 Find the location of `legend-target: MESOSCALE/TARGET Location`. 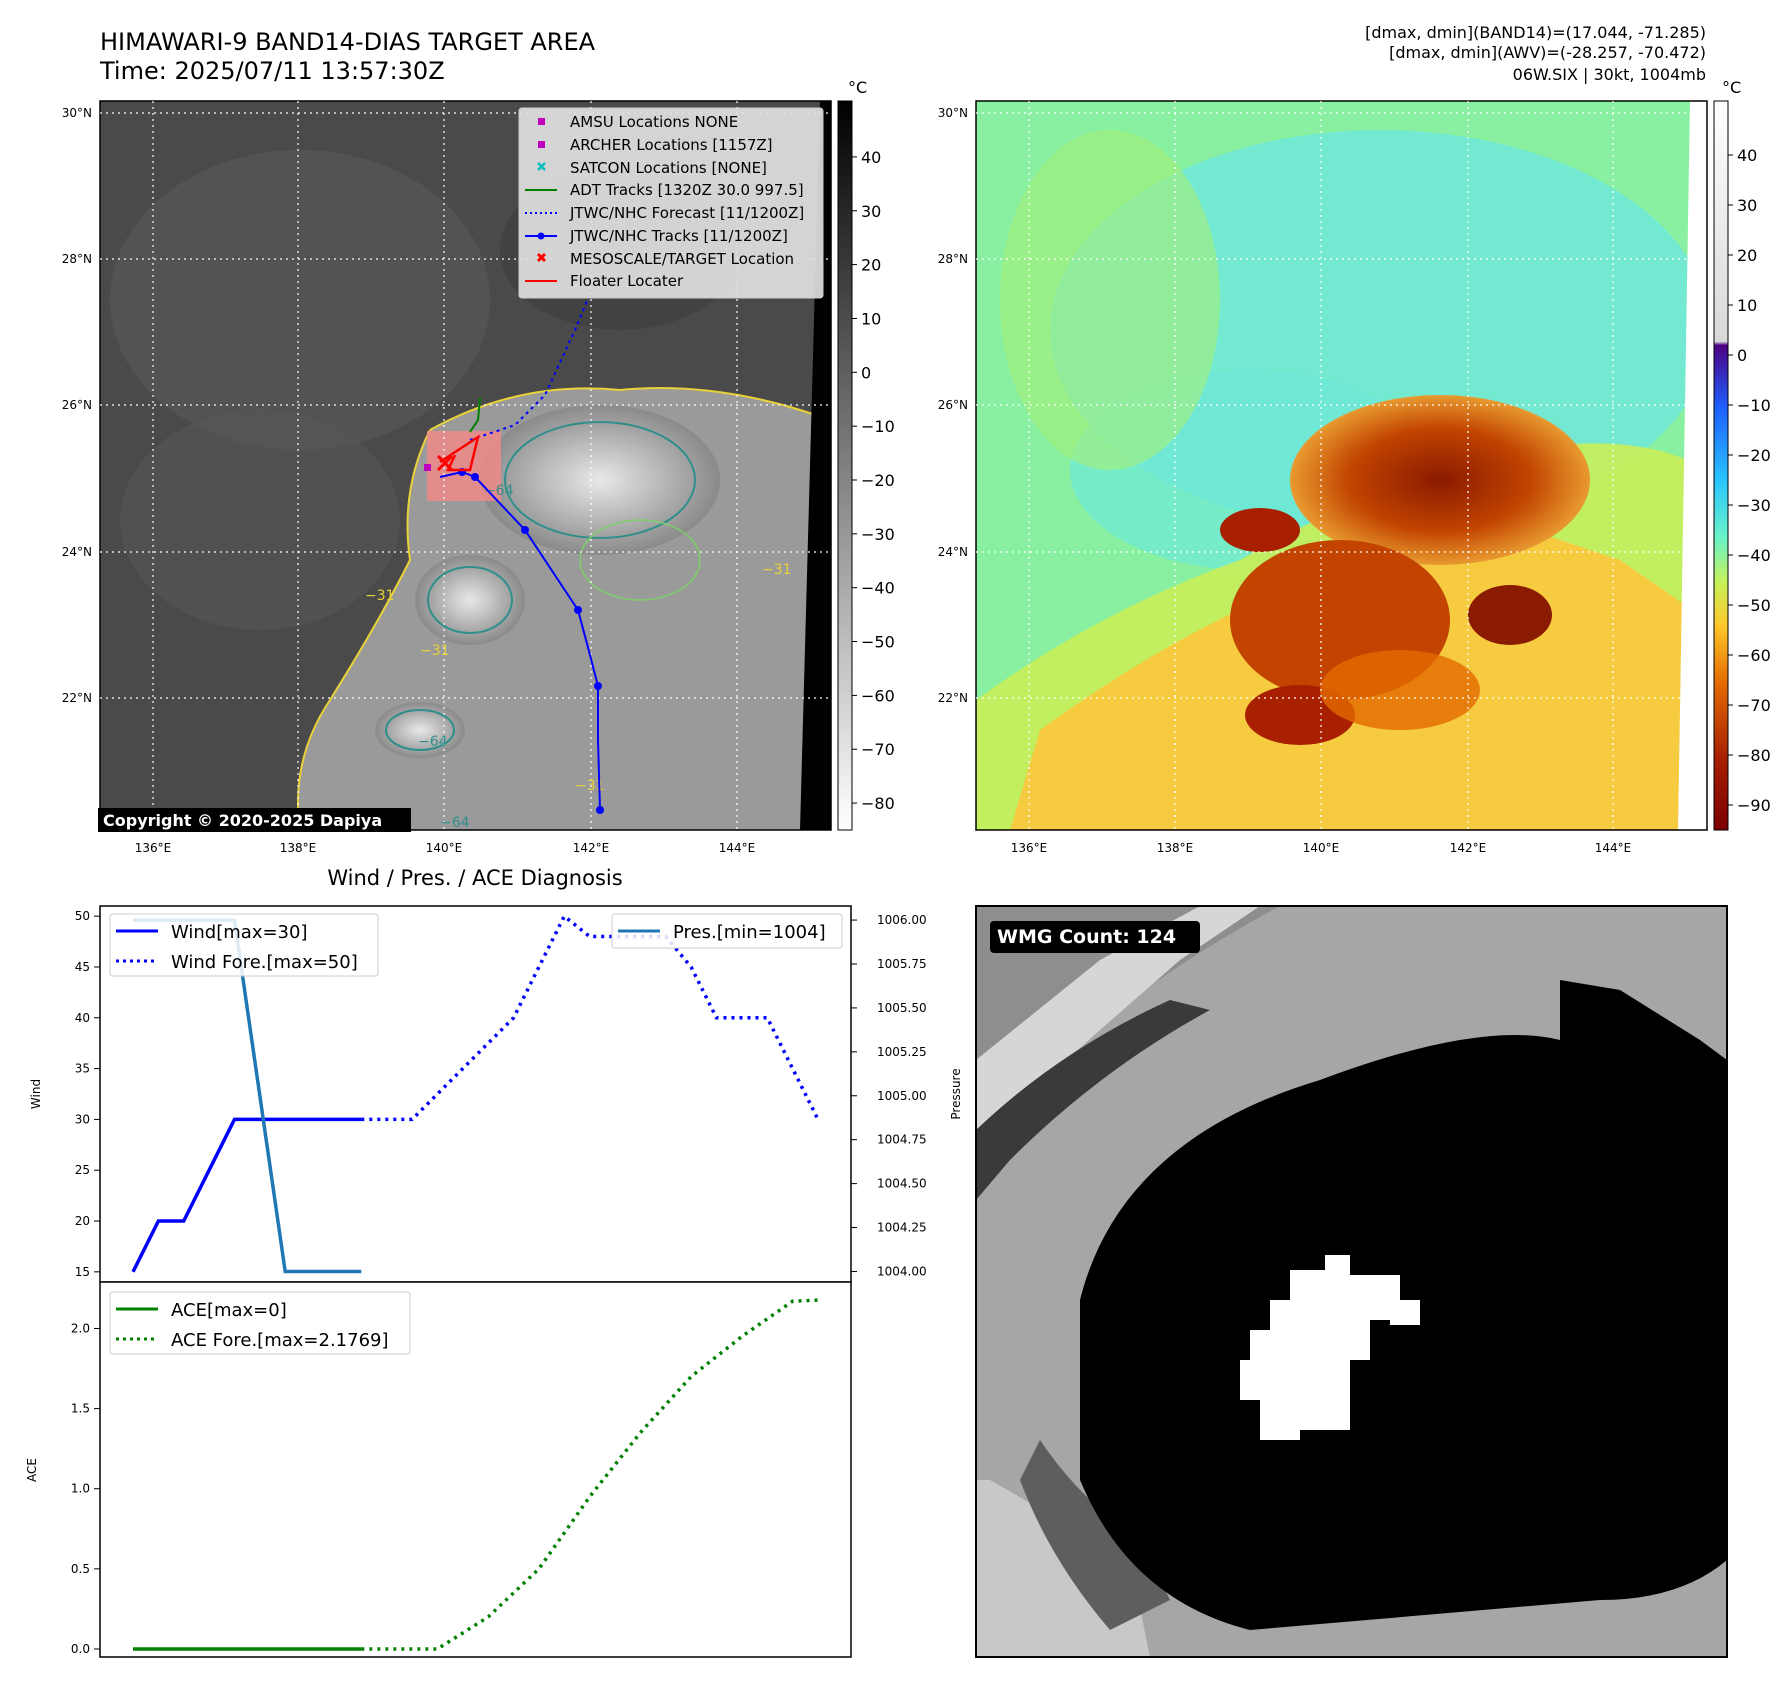

legend-target: MESOSCALE/TARGET Location is located at coordinates (682, 259).